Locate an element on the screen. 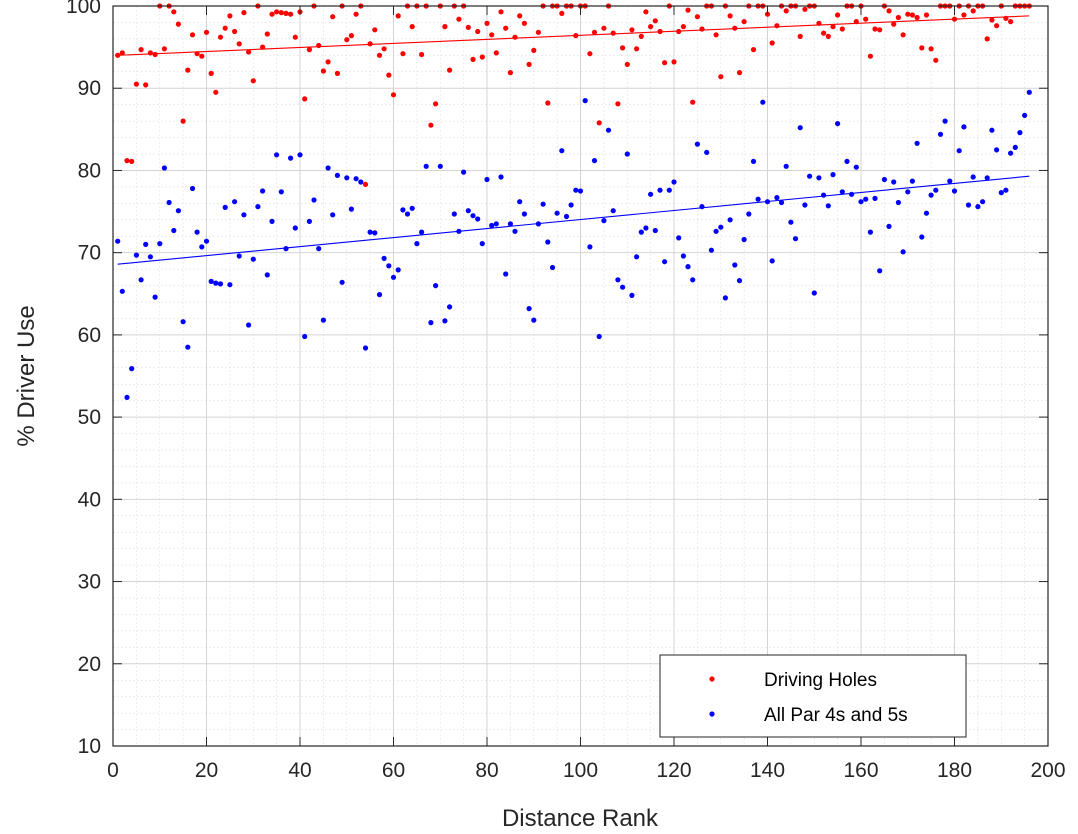  x-tick-label: 100 is located at coordinates (580, 770).